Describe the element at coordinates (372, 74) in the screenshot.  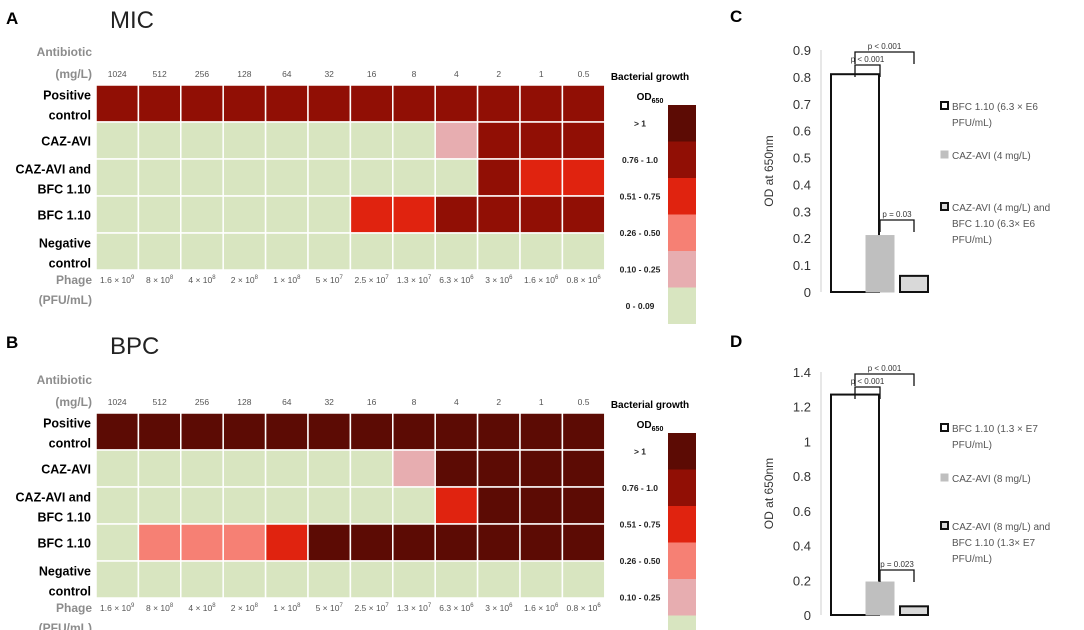
I see `antibiotic-dose-label: 16` at that location.